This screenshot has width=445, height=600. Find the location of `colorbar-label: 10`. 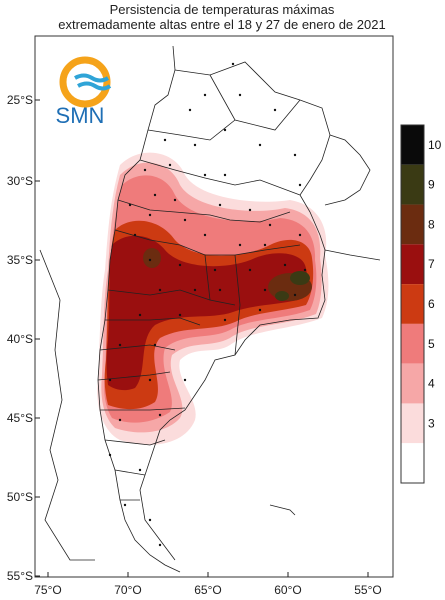

colorbar-label: 10 is located at coordinates (435, 145).